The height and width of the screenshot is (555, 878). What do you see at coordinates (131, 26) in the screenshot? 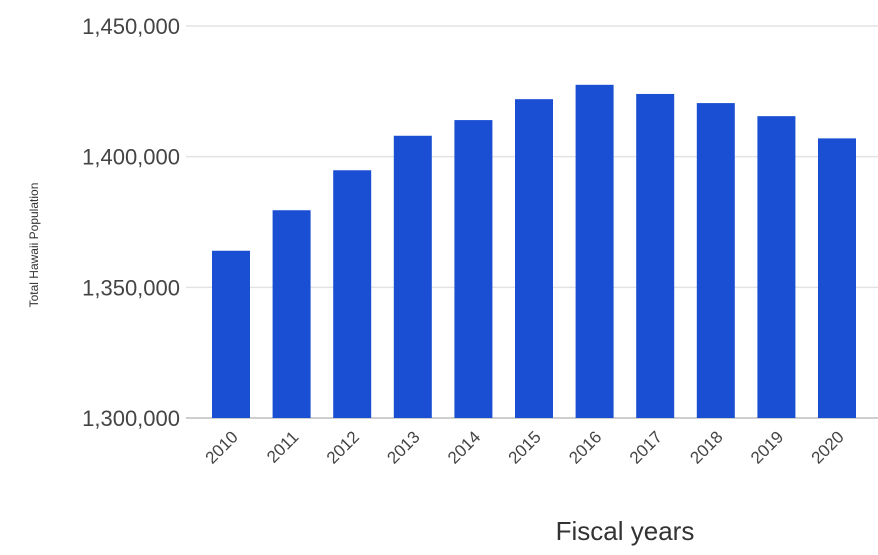
I see `y-tick-label: 1,450,000` at bounding box center [131, 26].